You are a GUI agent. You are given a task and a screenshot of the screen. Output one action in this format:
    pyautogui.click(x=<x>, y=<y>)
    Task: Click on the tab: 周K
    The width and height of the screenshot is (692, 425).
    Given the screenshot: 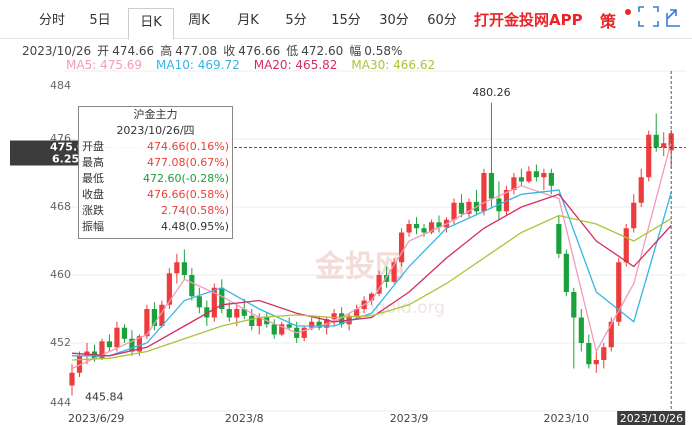 What is the action you would take?
    pyautogui.click(x=199, y=20)
    